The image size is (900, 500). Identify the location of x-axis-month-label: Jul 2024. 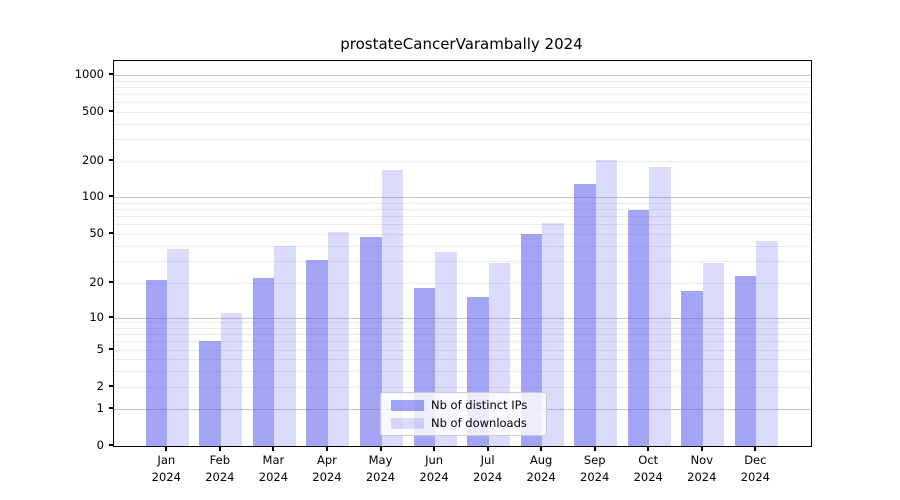
(487, 468).